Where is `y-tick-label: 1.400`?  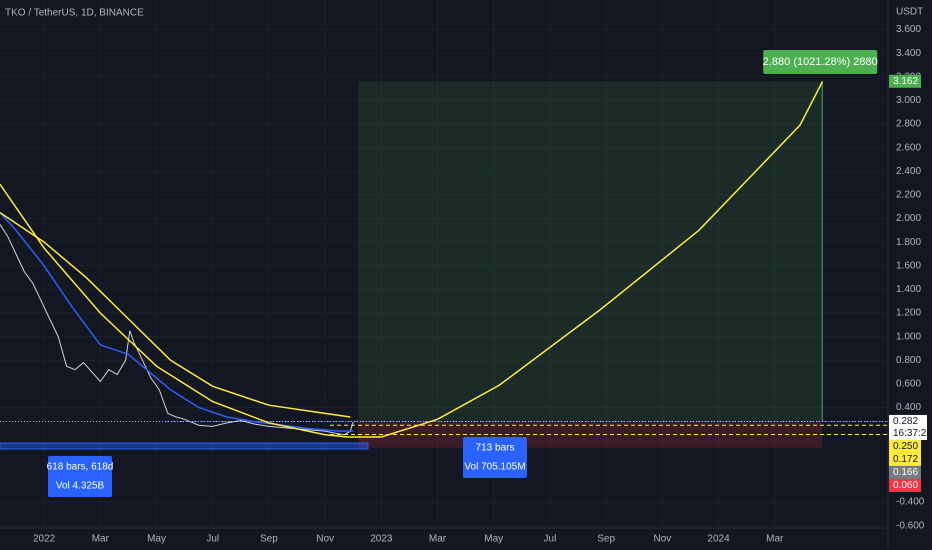
y-tick-label: 1.400 is located at coordinates (908, 289).